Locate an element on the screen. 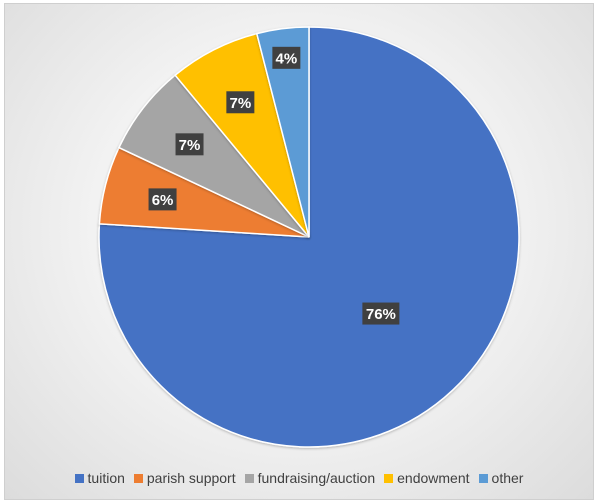 The width and height of the screenshot is (599, 504). data-label-tuition: 76% is located at coordinates (380, 314).